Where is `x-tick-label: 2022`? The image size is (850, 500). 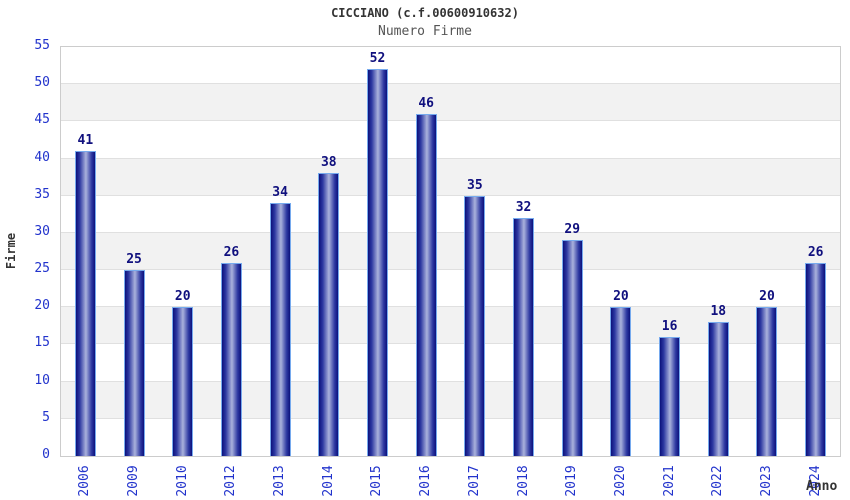
x-tick-label: 2022 is located at coordinates (718, 481).